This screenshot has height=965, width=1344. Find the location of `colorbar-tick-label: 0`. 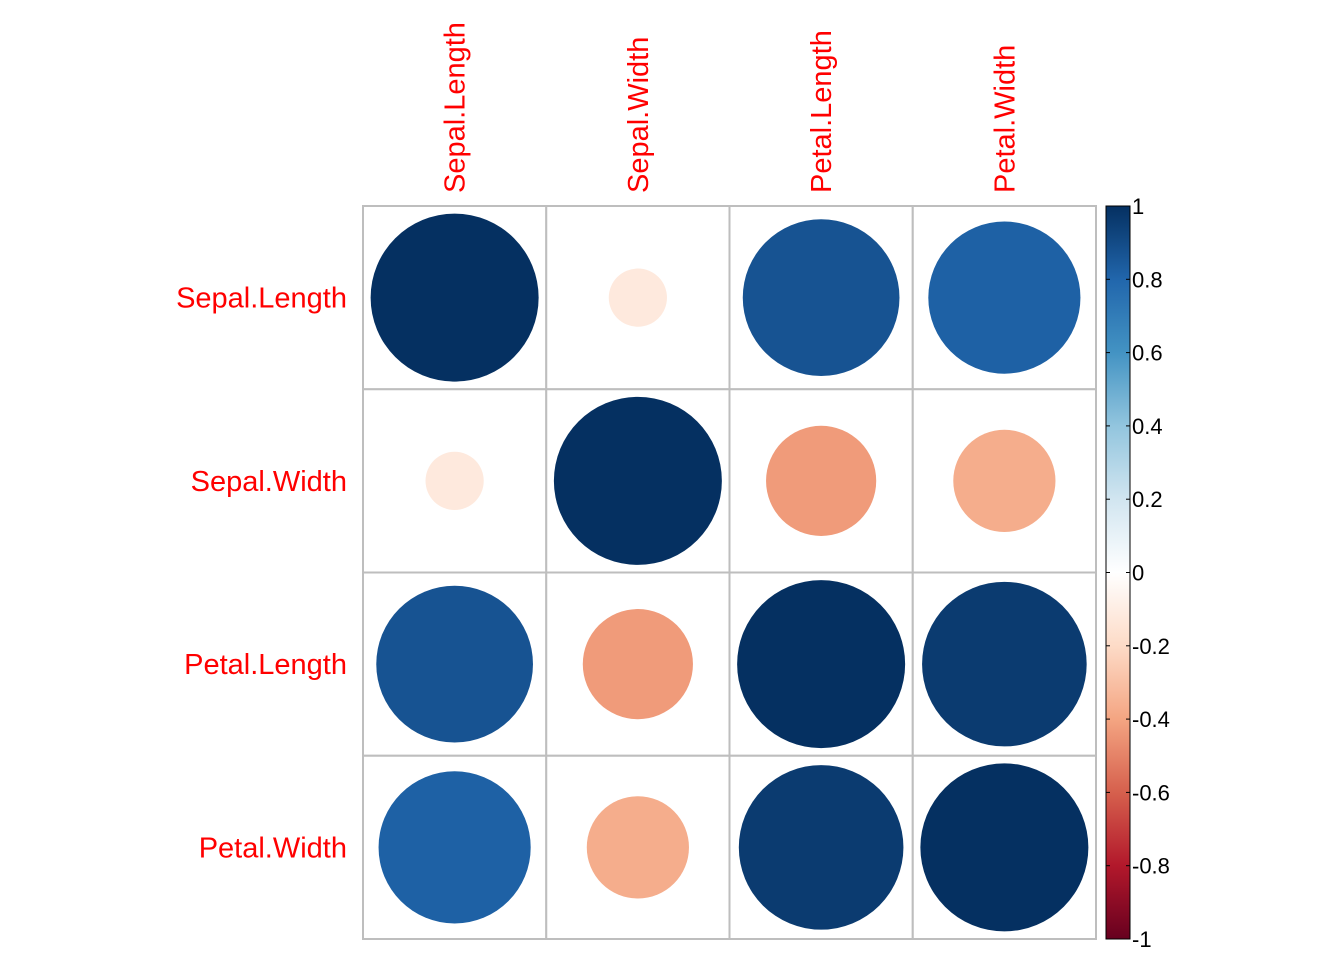

colorbar-tick-label: 0 is located at coordinates (1138, 573).